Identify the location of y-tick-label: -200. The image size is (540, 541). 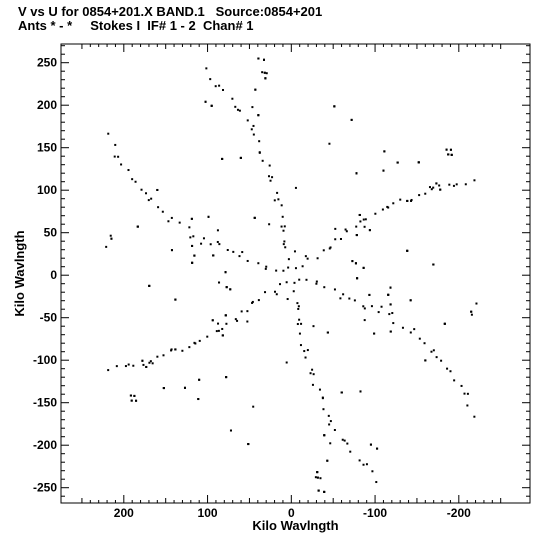
(45, 445).